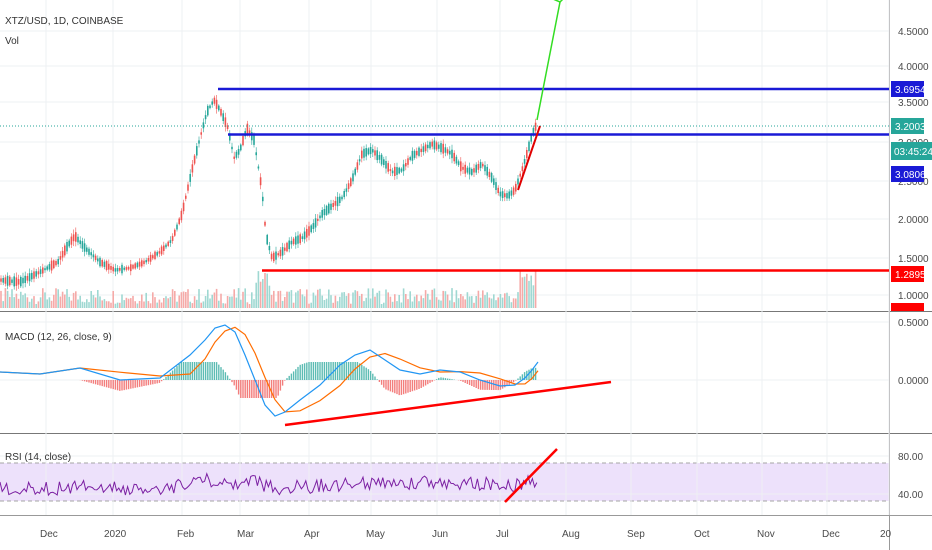 The height and width of the screenshot is (550, 932). Describe the element at coordinates (910, 495) in the screenshot. I see `rsi-tick: 40.00` at that location.